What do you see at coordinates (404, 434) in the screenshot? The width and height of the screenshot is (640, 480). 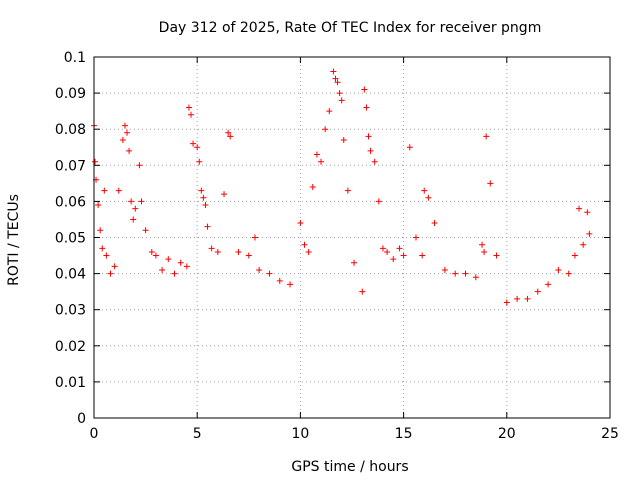 I see `x-tick-label: 15` at bounding box center [404, 434].